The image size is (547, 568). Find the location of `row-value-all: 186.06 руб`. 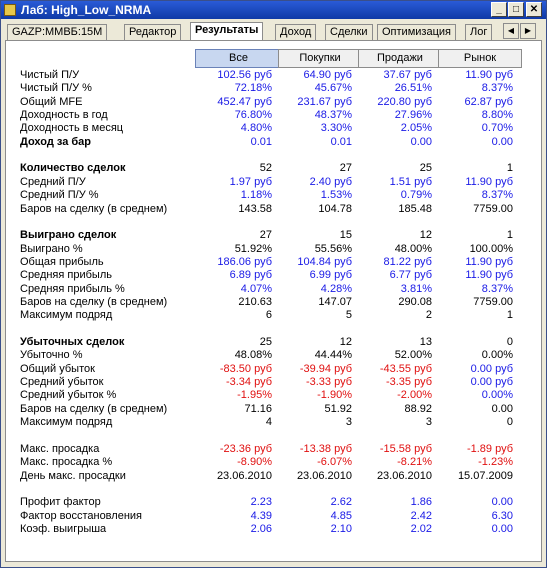

row-value-all: 186.06 руб is located at coordinates (244, 262).